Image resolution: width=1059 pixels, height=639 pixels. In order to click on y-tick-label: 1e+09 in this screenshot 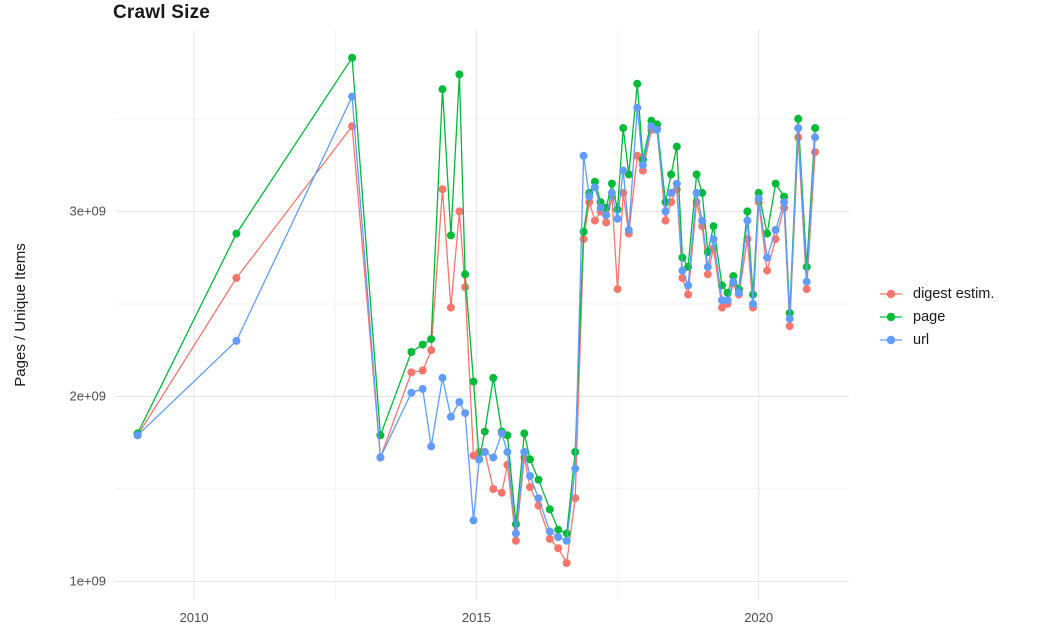, I will do `click(87, 580)`.